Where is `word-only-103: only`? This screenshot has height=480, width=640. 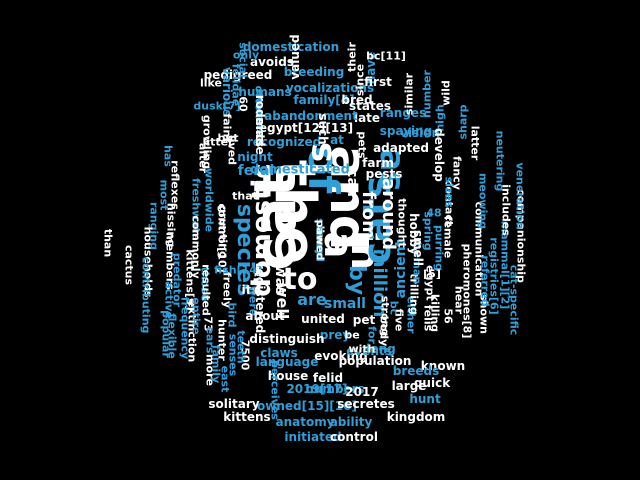 word-only-103: only is located at coordinates (246, 55).